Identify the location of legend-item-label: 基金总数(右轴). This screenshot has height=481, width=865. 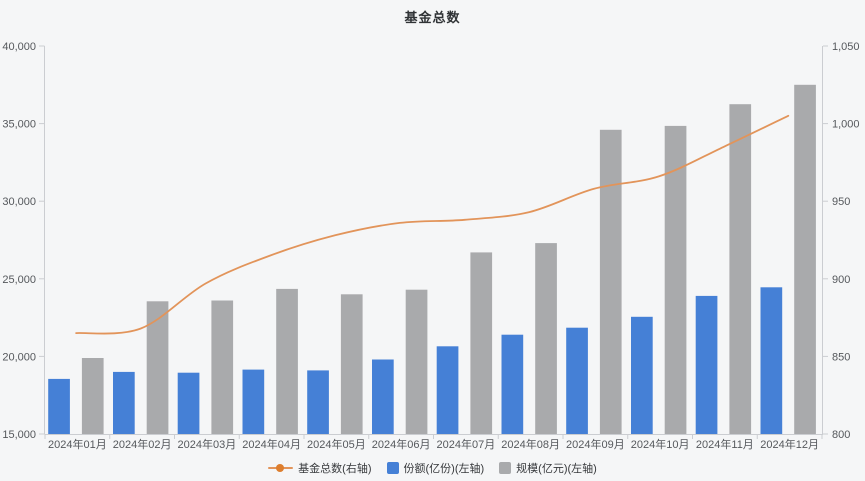
(335, 469).